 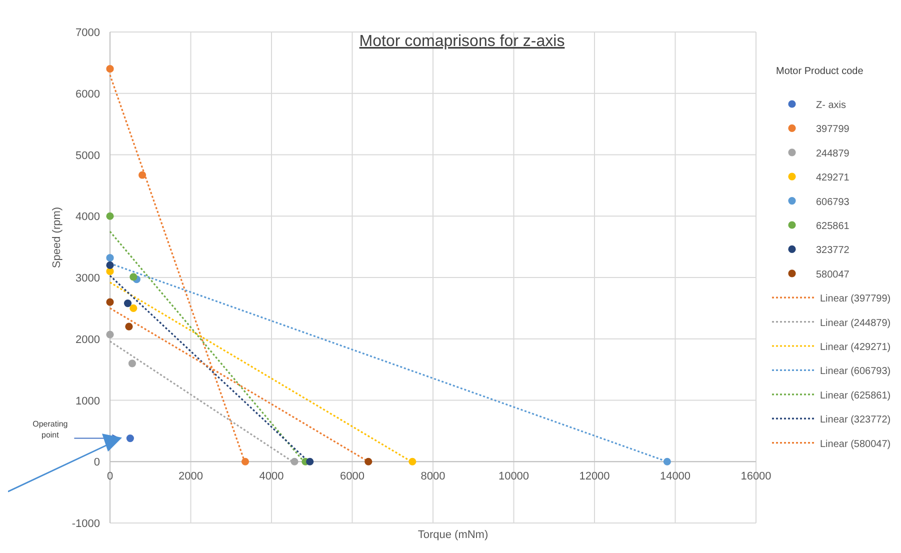 What do you see at coordinates (833, 202) in the screenshot?
I see `legend-label: 606793` at bounding box center [833, 202].